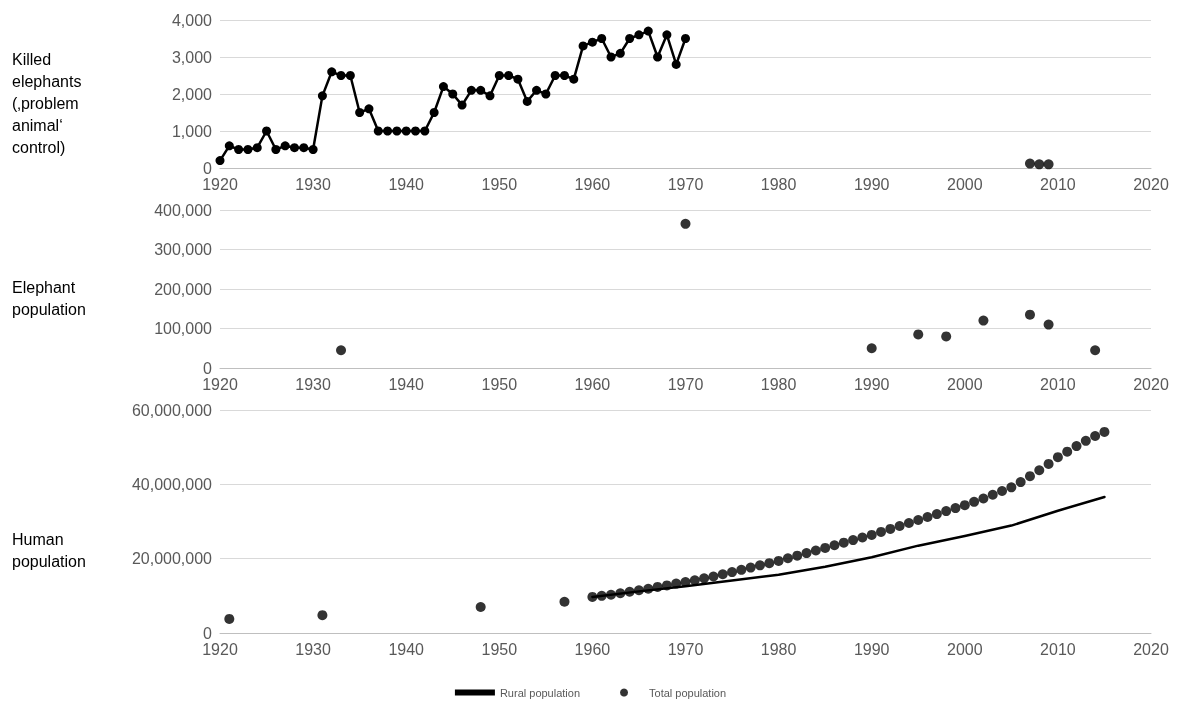 The height and width of the screenshot is (709, 1181). What do you see at coordinates (172, 559) in the screenshot?
I see `y-tick-label: 20,000,000` at bounding box center [172, 559].